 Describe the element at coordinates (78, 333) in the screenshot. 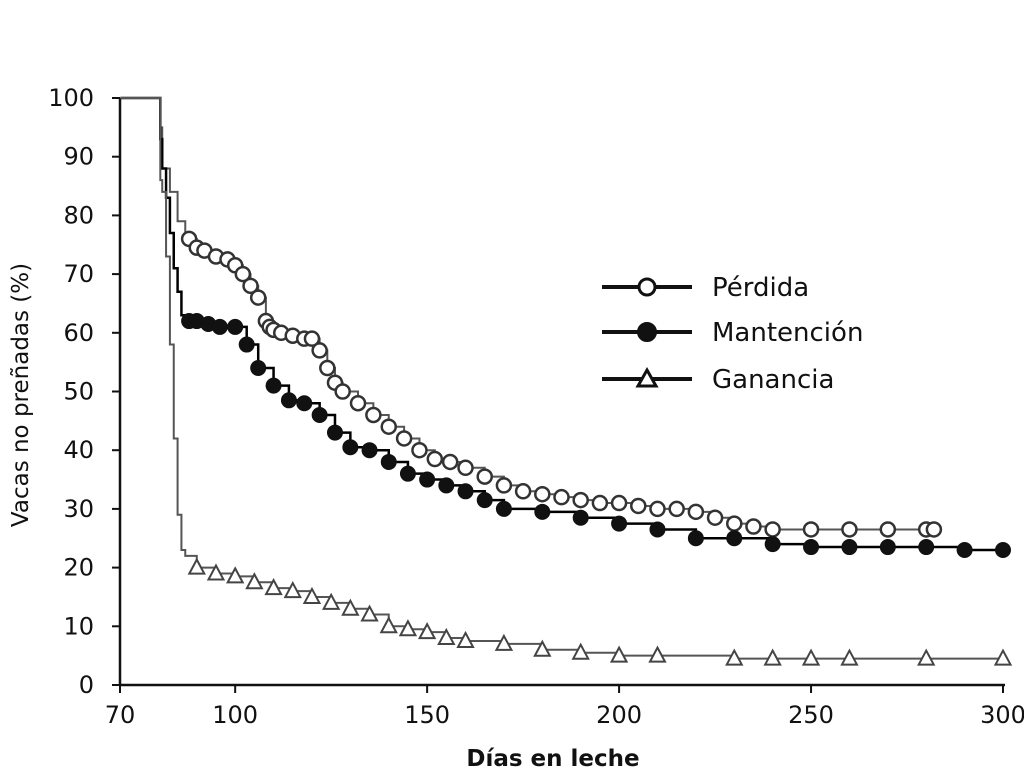

I see `y-tick-label: 60` at that location.